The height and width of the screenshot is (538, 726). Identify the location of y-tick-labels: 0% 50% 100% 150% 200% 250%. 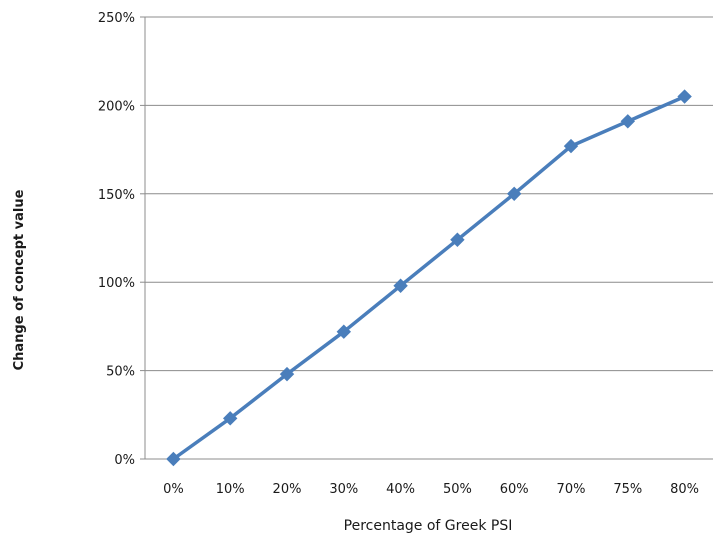
(116, 239).